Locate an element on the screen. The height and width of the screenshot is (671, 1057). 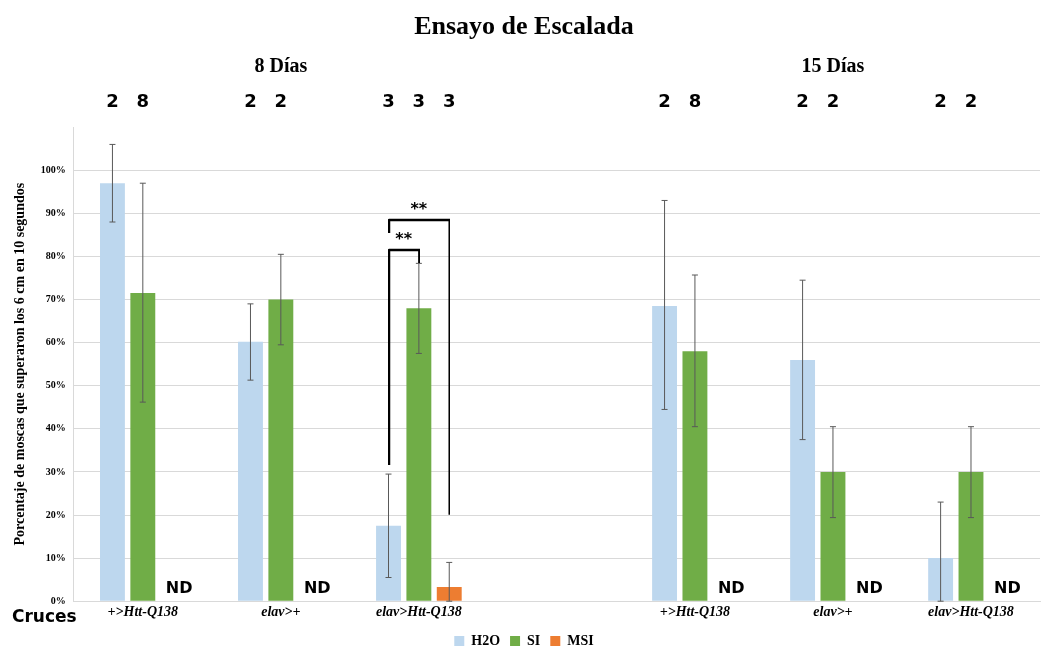
y-tick-label: 30% is located at coordinates (55, 471).